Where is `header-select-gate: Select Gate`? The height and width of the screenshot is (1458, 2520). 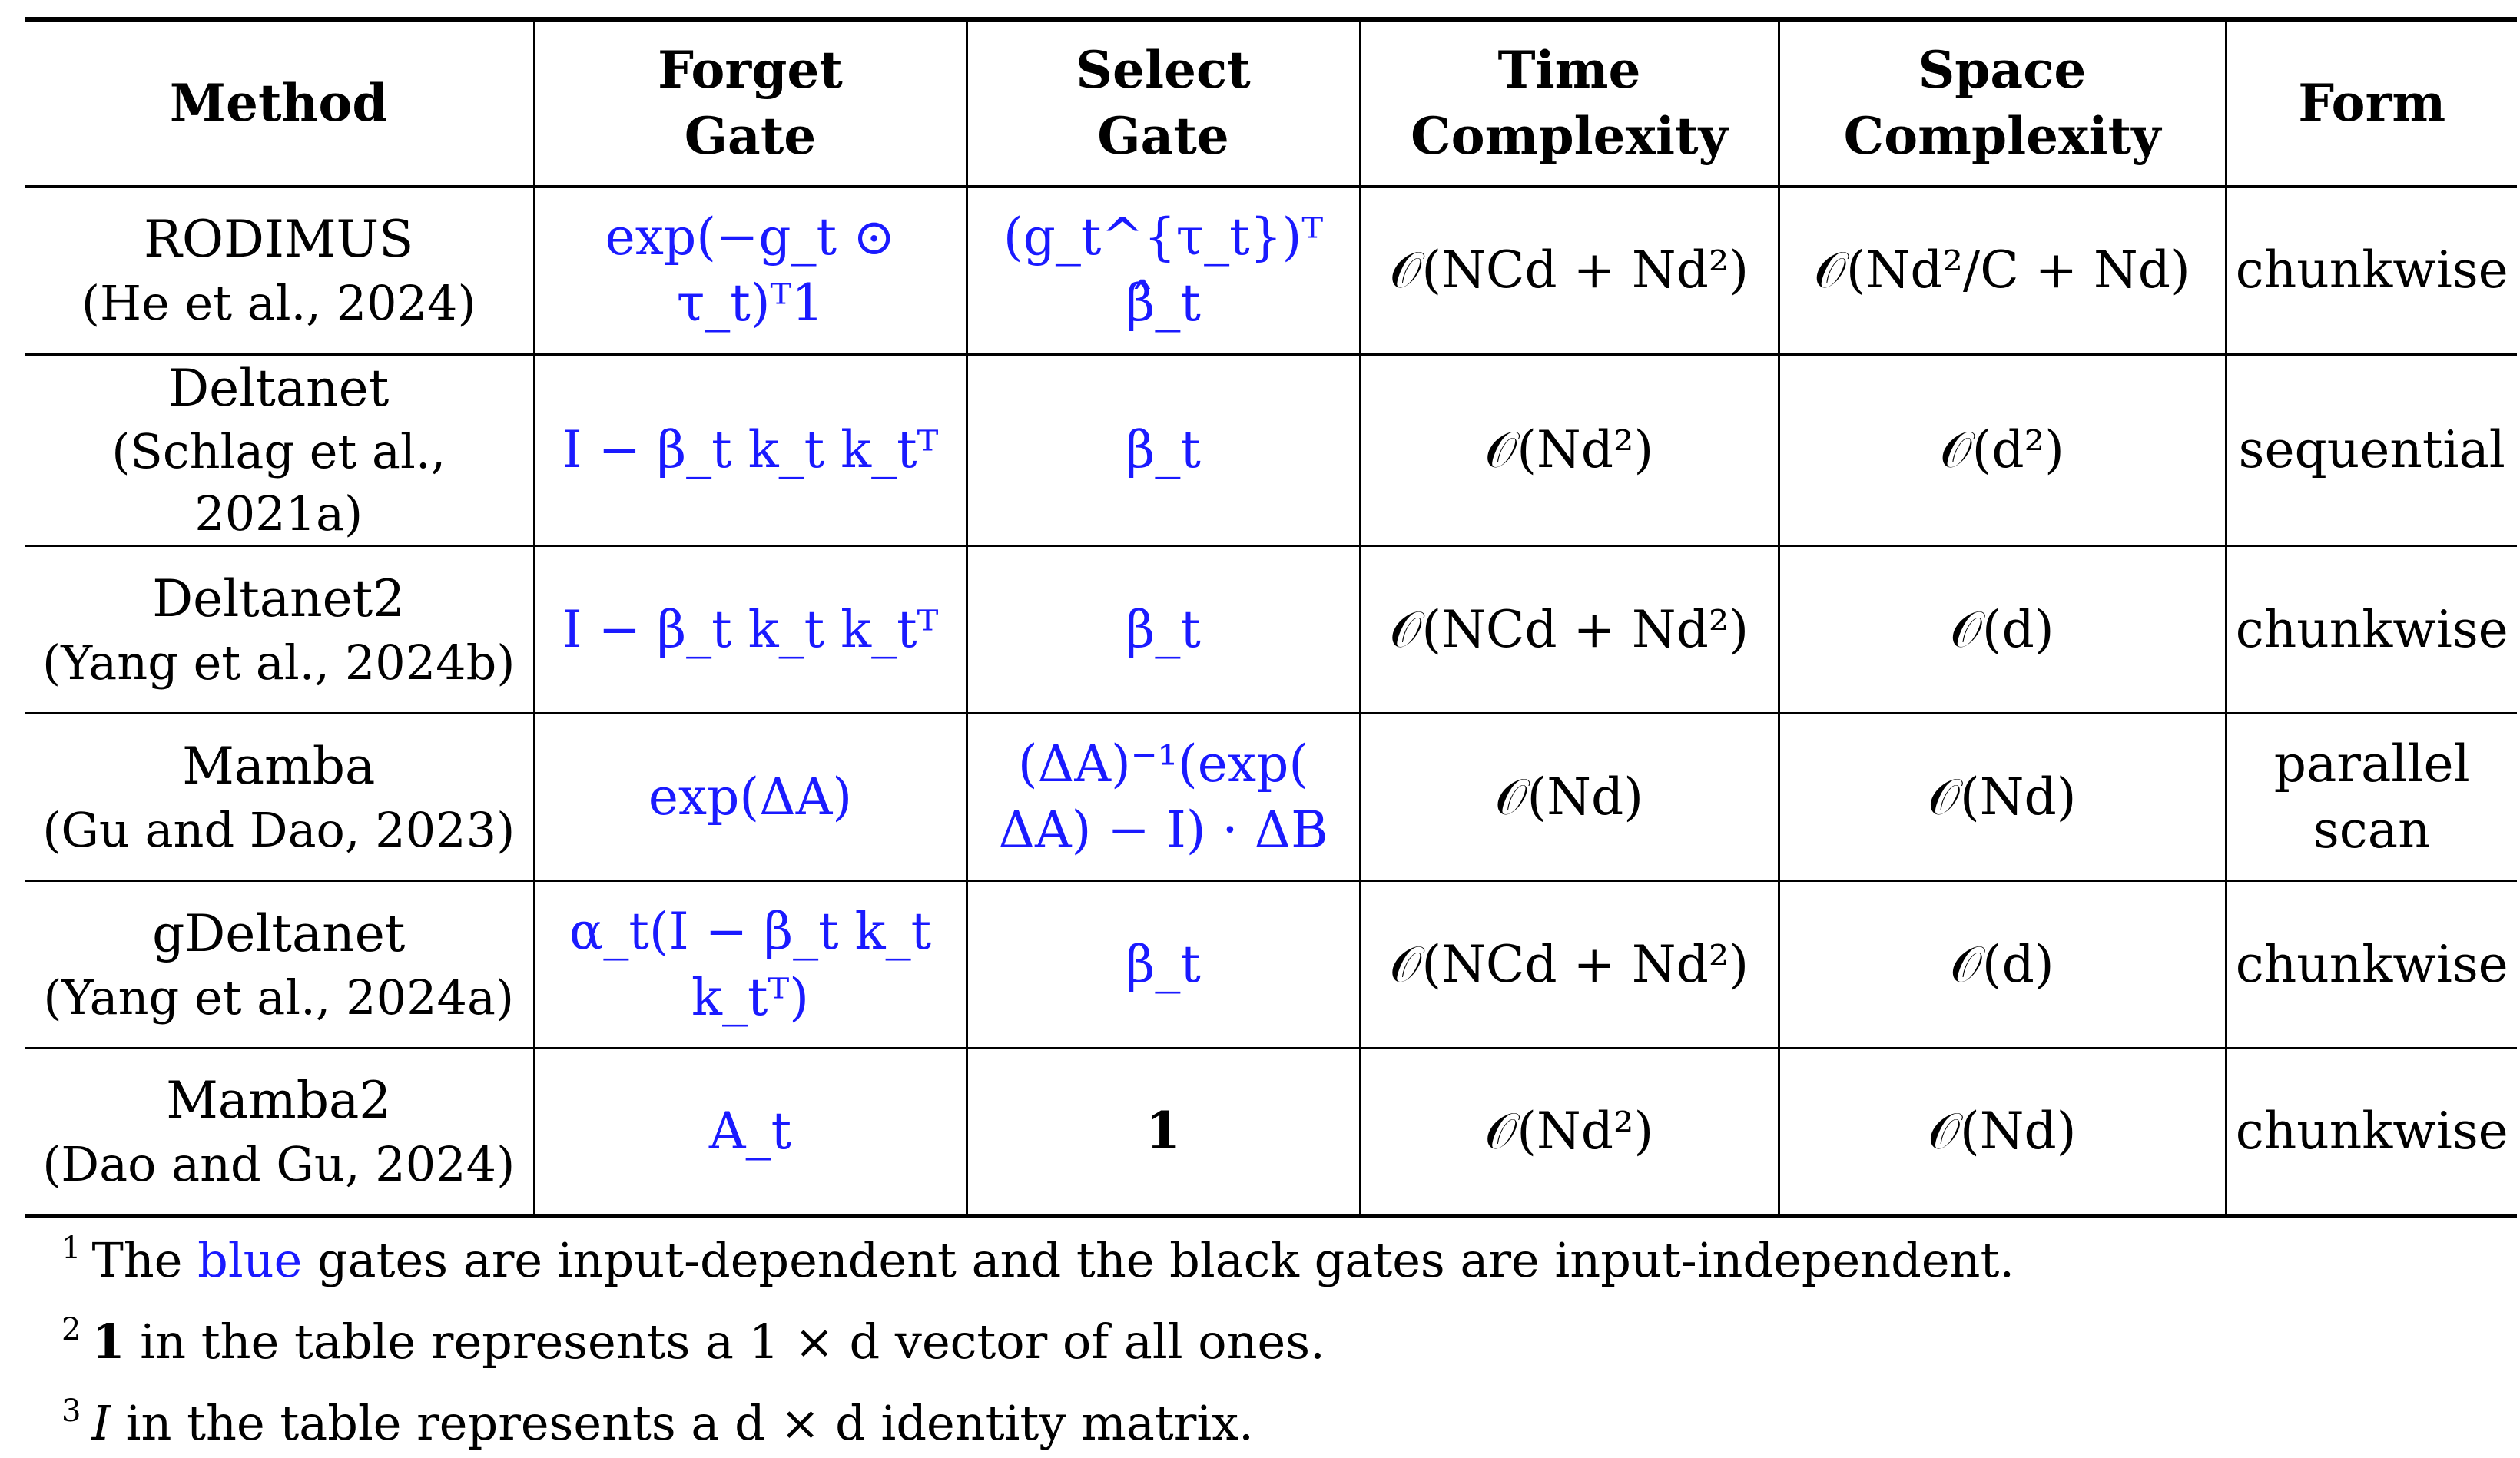 header-select-gate: Select Gate is located at coordinates (1162, 102).